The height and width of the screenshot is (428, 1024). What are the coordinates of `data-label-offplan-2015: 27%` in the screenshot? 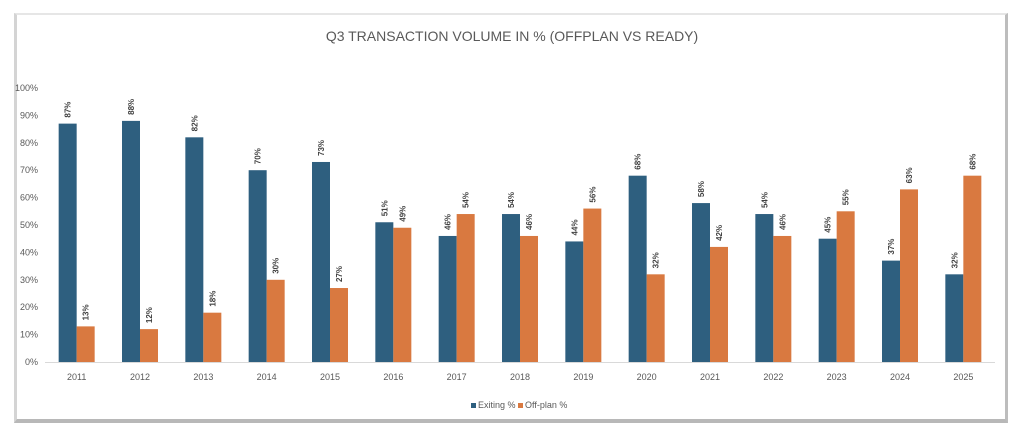 It's located at (339, 274).